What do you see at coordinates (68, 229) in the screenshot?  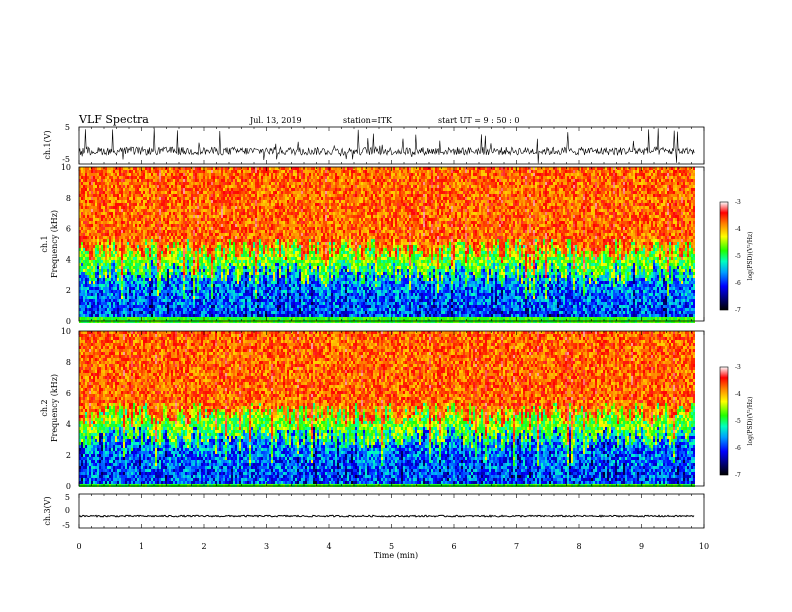 I see `ch1-ytick-6: 6` at bounding box center [68, 229].